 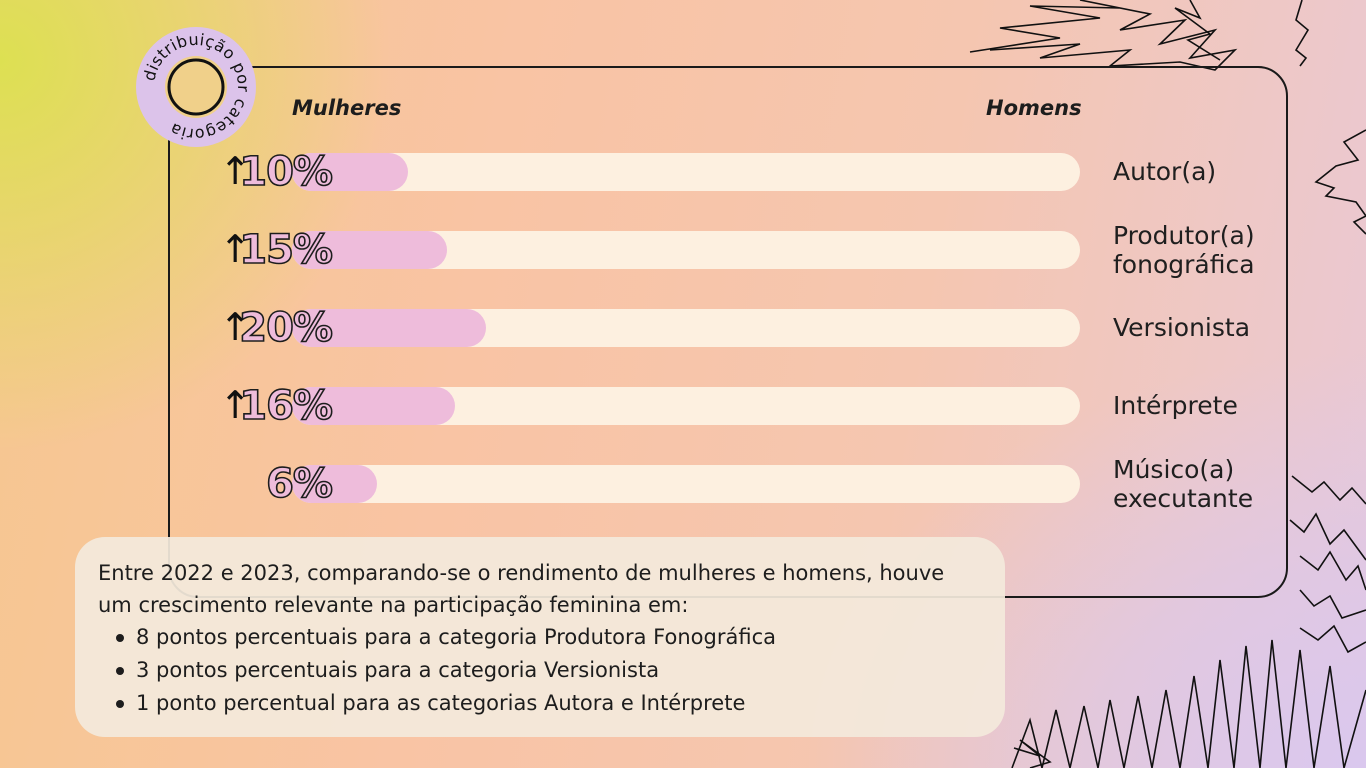 I want to click on category-label: Músico(a) executante, so click(x=1183, y=484).